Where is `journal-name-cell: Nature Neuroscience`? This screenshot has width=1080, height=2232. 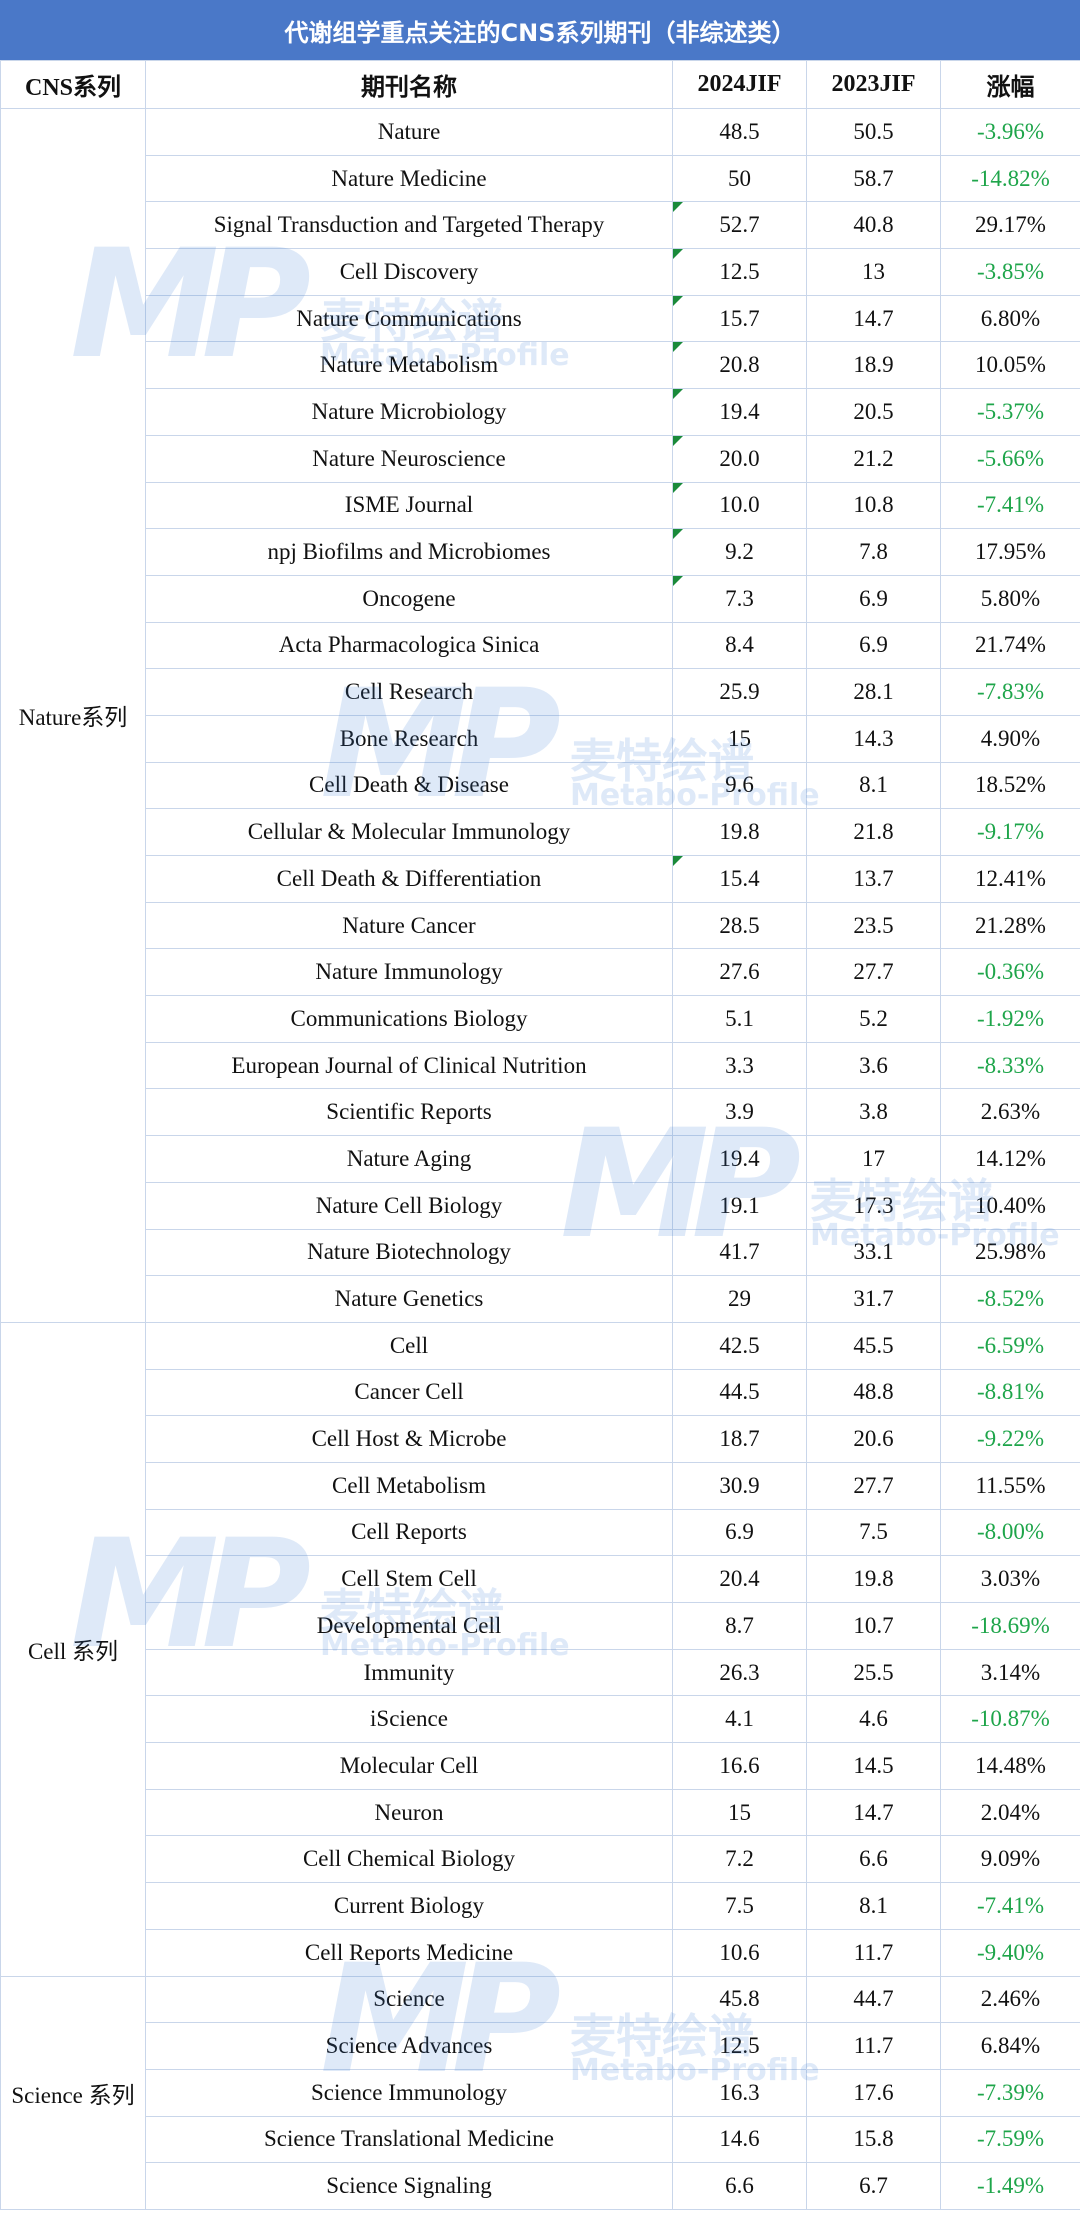
journal-name-cell: Nature Neuroscience is located at coordinates (409, 458).